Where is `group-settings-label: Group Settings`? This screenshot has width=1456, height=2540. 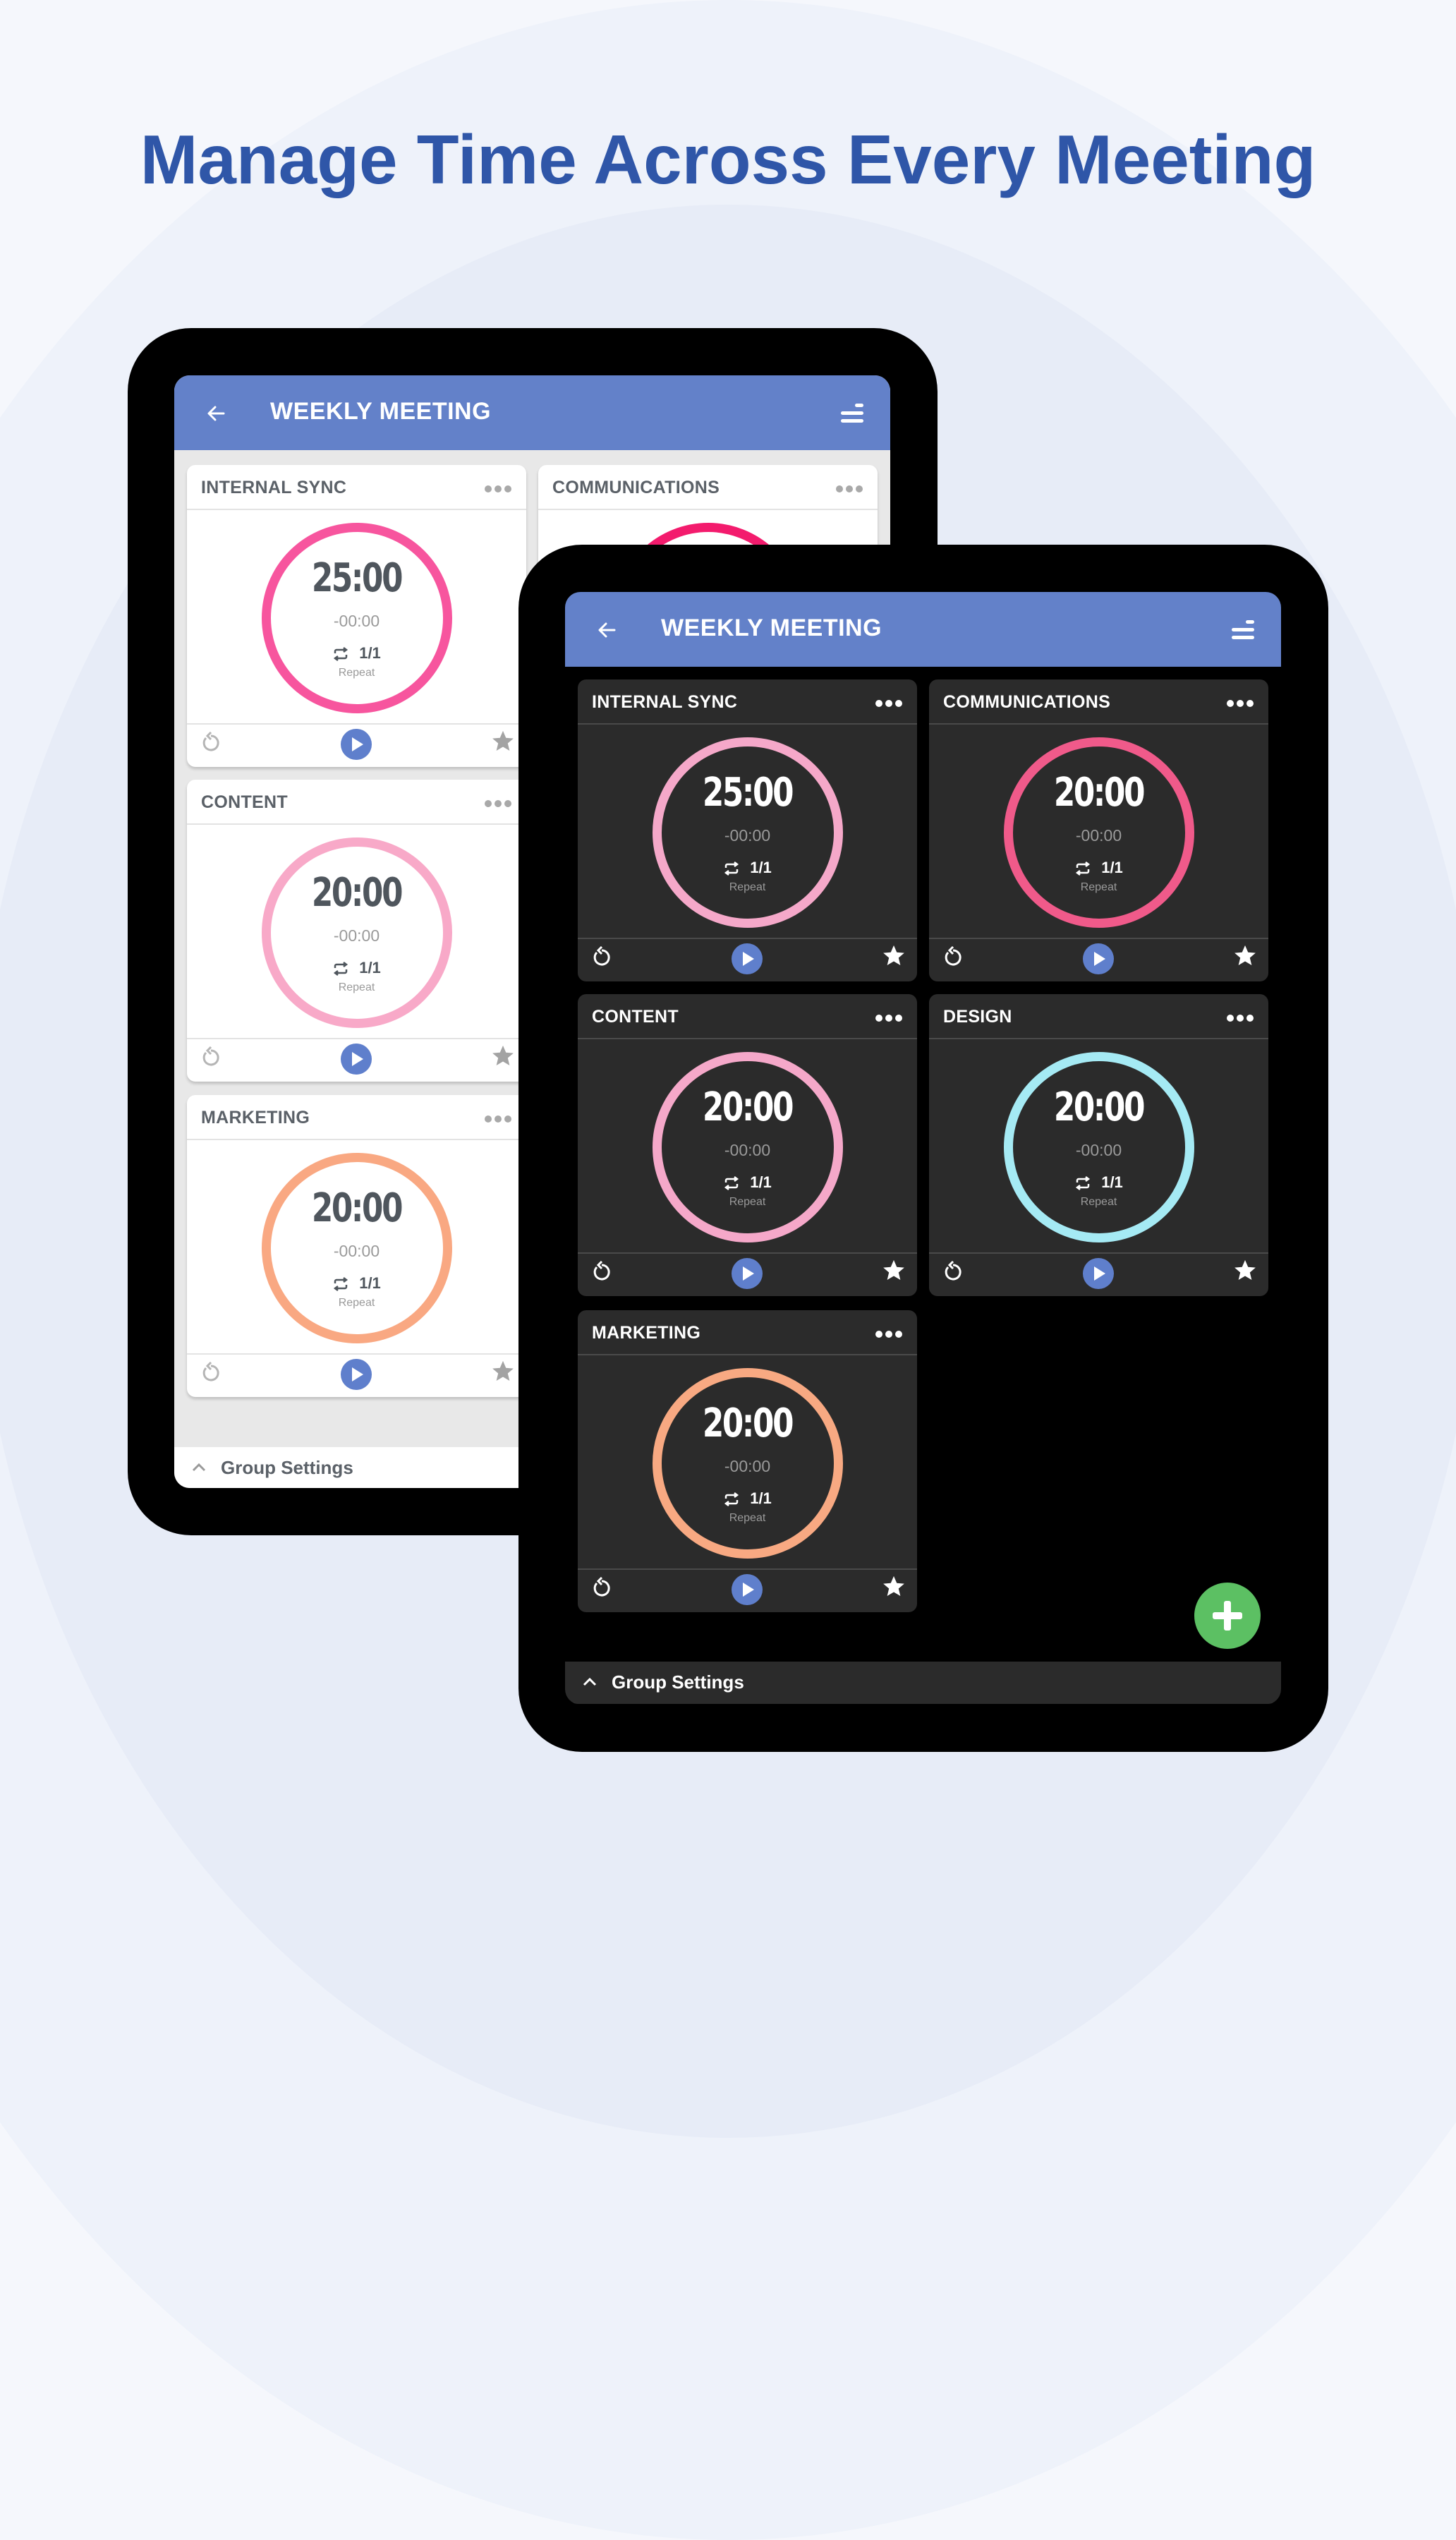 group-settings-label: Group Settings is located at coordinates (678, 1682).